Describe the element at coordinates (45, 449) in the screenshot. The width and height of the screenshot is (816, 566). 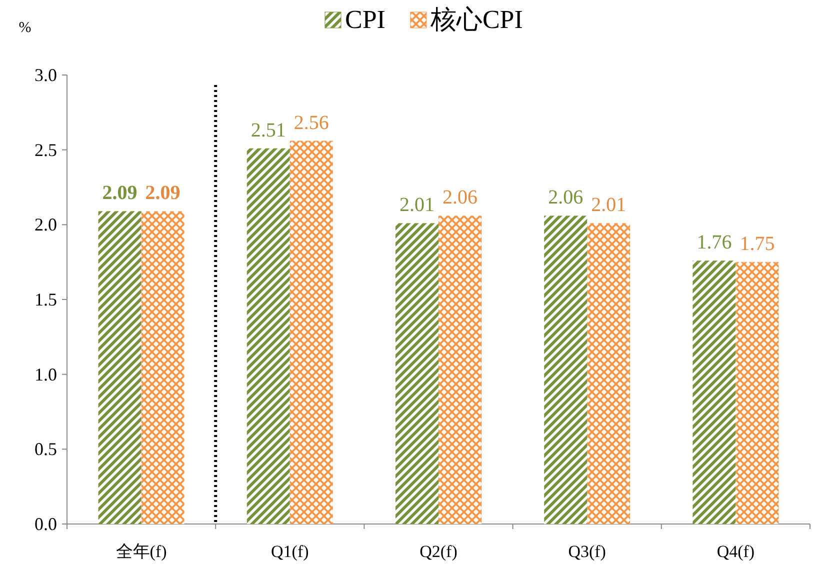
I see `y-tick-label: 0.5` at that location.